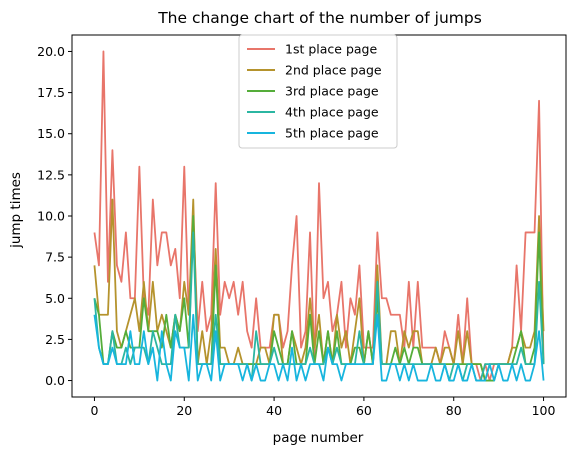  What do you see at coordinates (332, 112) in the screenshot?
I see `legend-label-4: 4th place page` at bounding box center [332, 112].